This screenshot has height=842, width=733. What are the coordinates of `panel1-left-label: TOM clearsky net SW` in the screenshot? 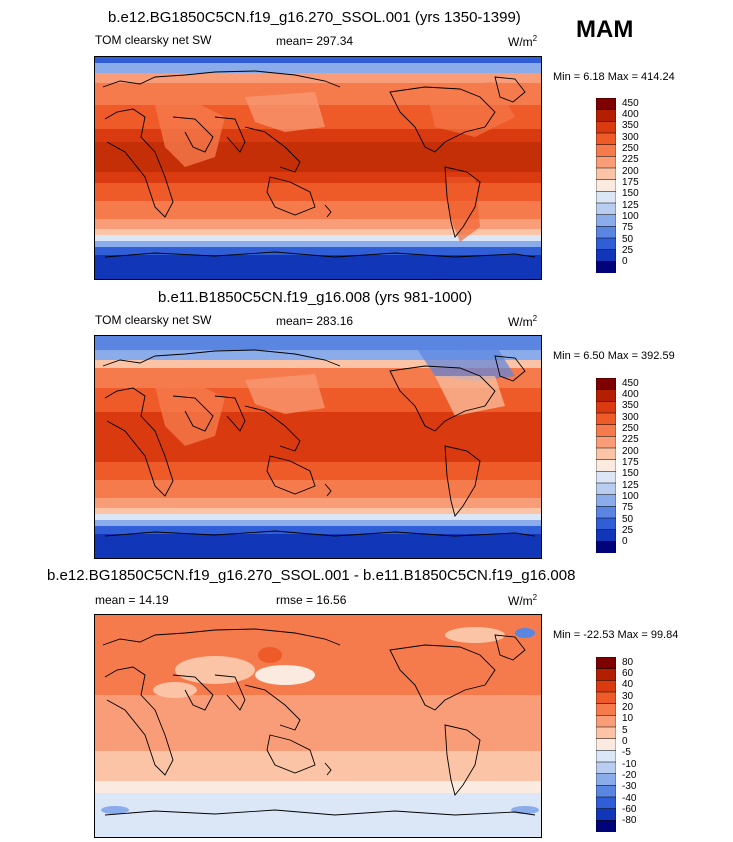 It's located at (153, 40).